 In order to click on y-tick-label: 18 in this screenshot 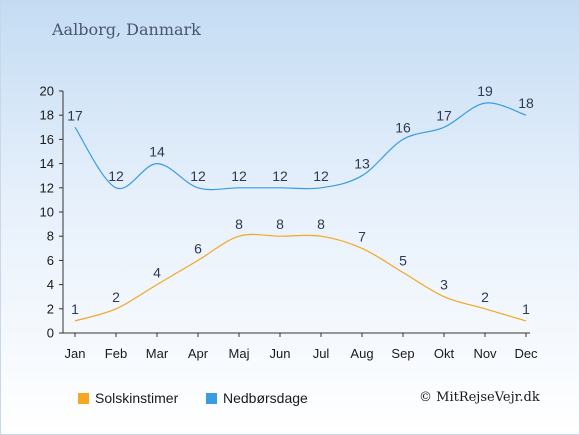, I will do `click(47, 115)`.